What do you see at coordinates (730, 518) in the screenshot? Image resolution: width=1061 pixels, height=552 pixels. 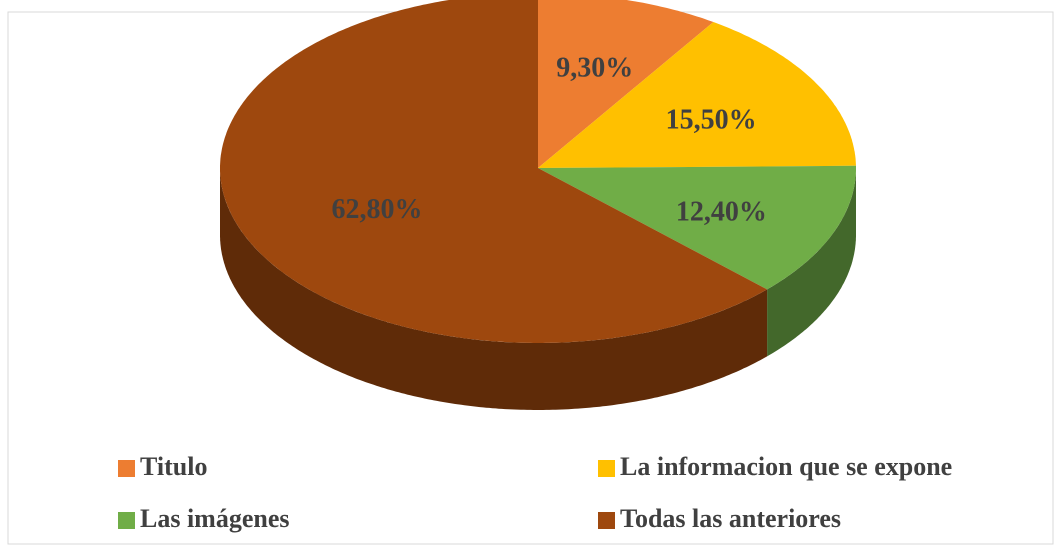 I see `legend-label: Todas las anteriores` at bounding box center [730, 518].